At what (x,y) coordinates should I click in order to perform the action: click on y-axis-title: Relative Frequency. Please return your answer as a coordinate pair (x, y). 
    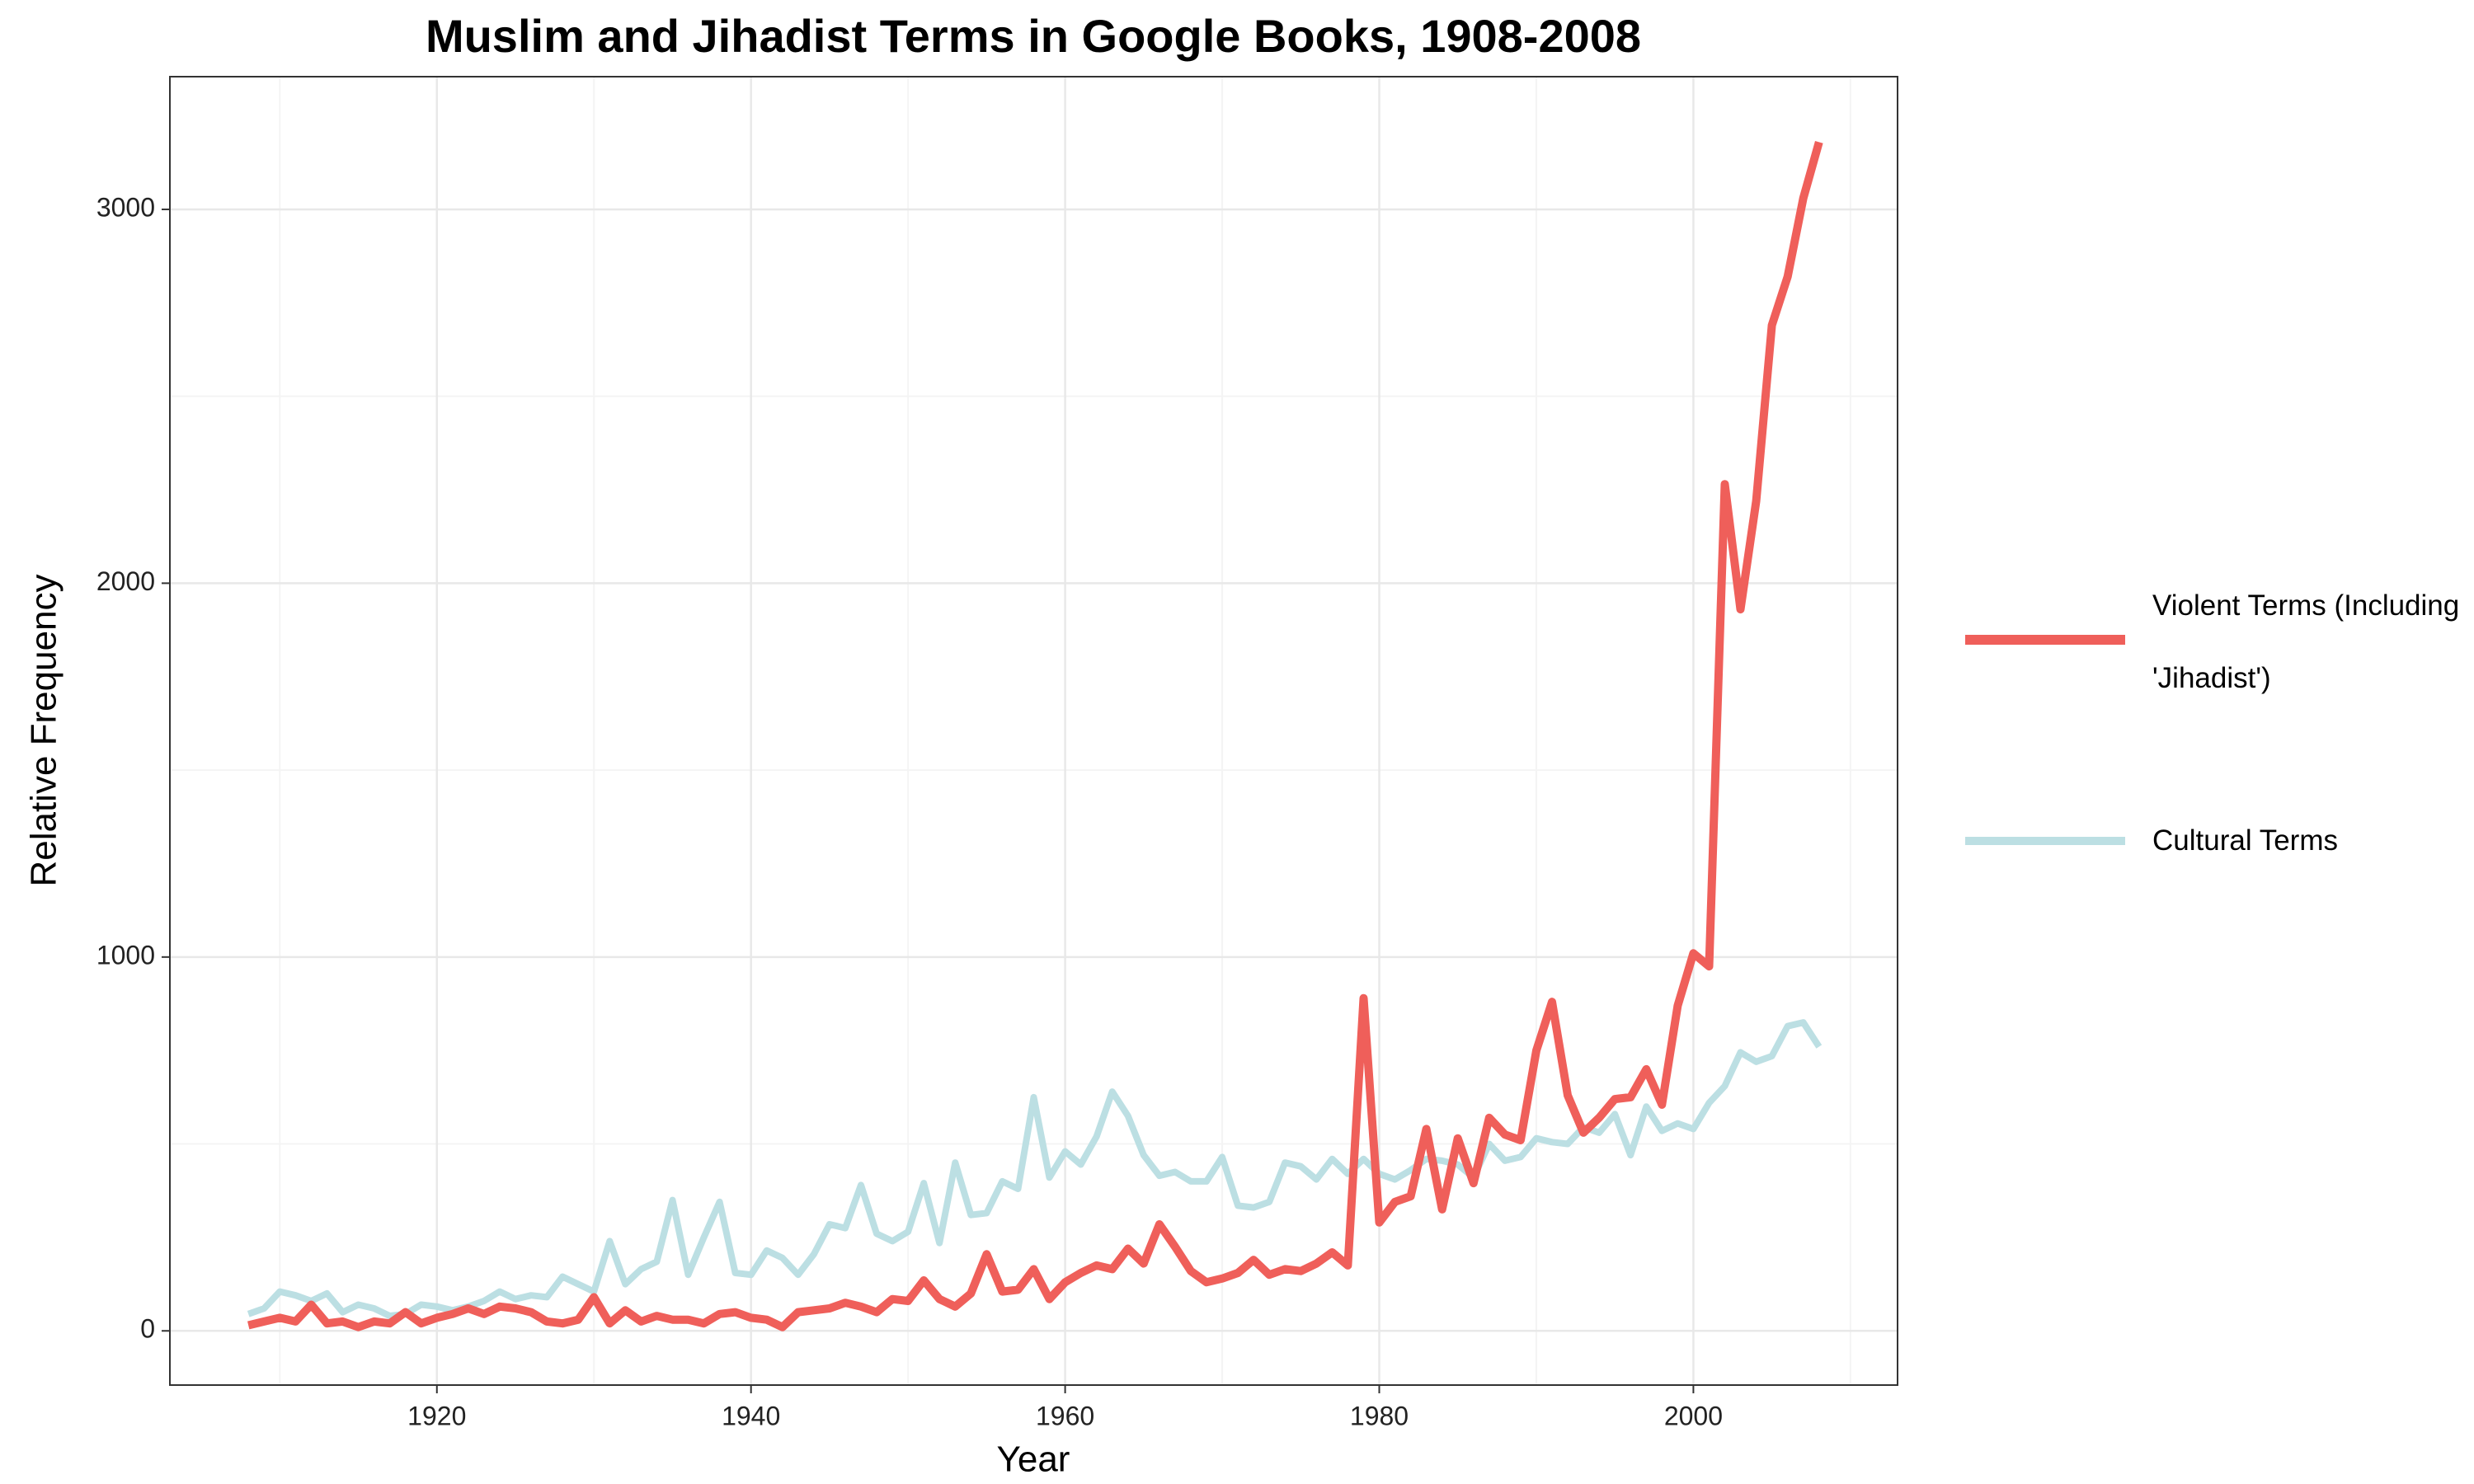
    Looking at the image, I should click on (44, 730).